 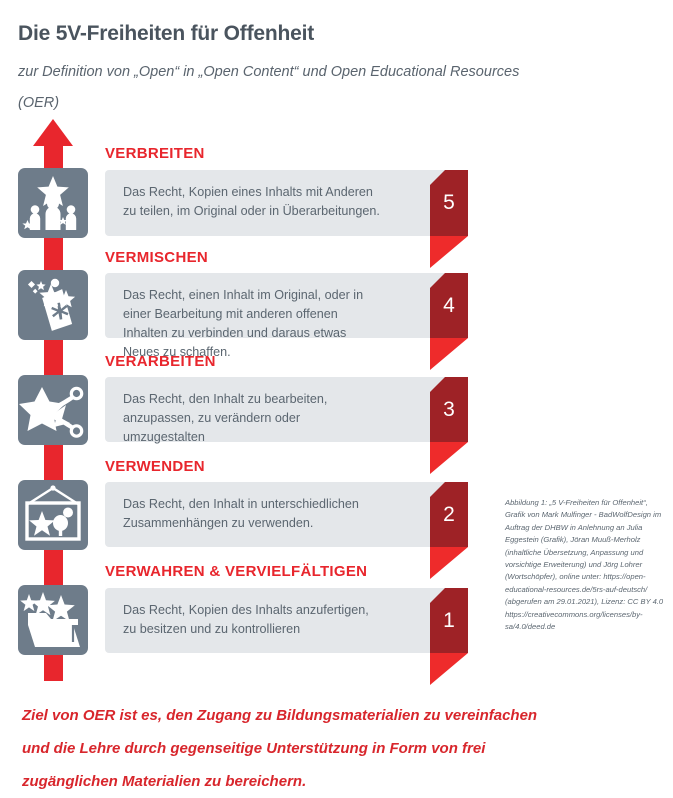 What do you see at coordinates (53, 203) in the screenshot?
I see `three-people-star-icon` at bounding box center [53, 203].